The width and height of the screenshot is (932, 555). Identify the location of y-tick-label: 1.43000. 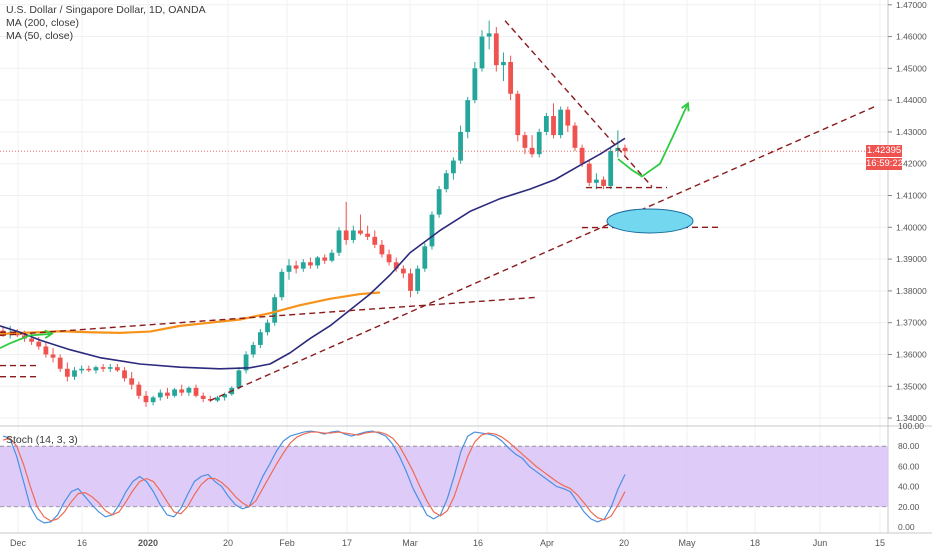
(911, 132).